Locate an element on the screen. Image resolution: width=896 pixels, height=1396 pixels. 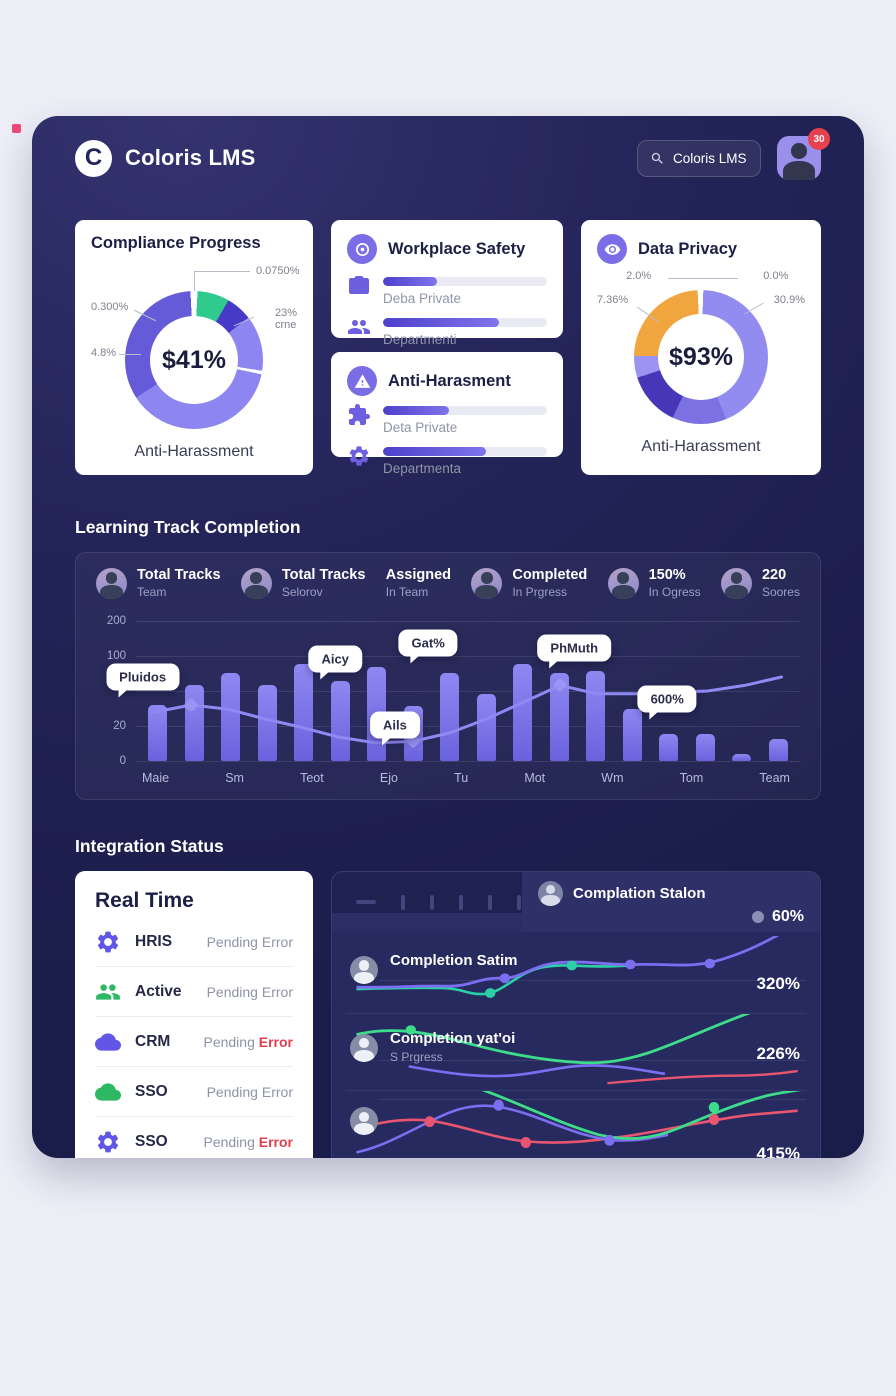
learning-stat-item: Completed In Prgress is located at coordinates (529, 583).